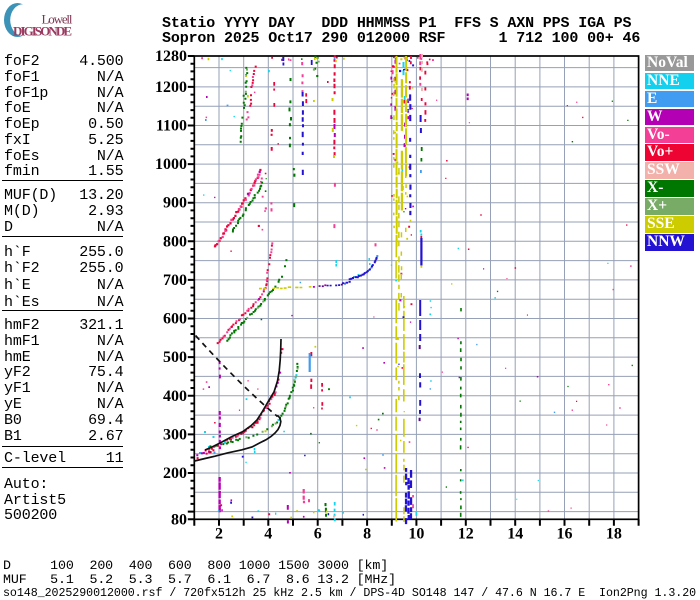 The image size is (700, 600). I want to click on svg-text: 16, so click(565, 534).